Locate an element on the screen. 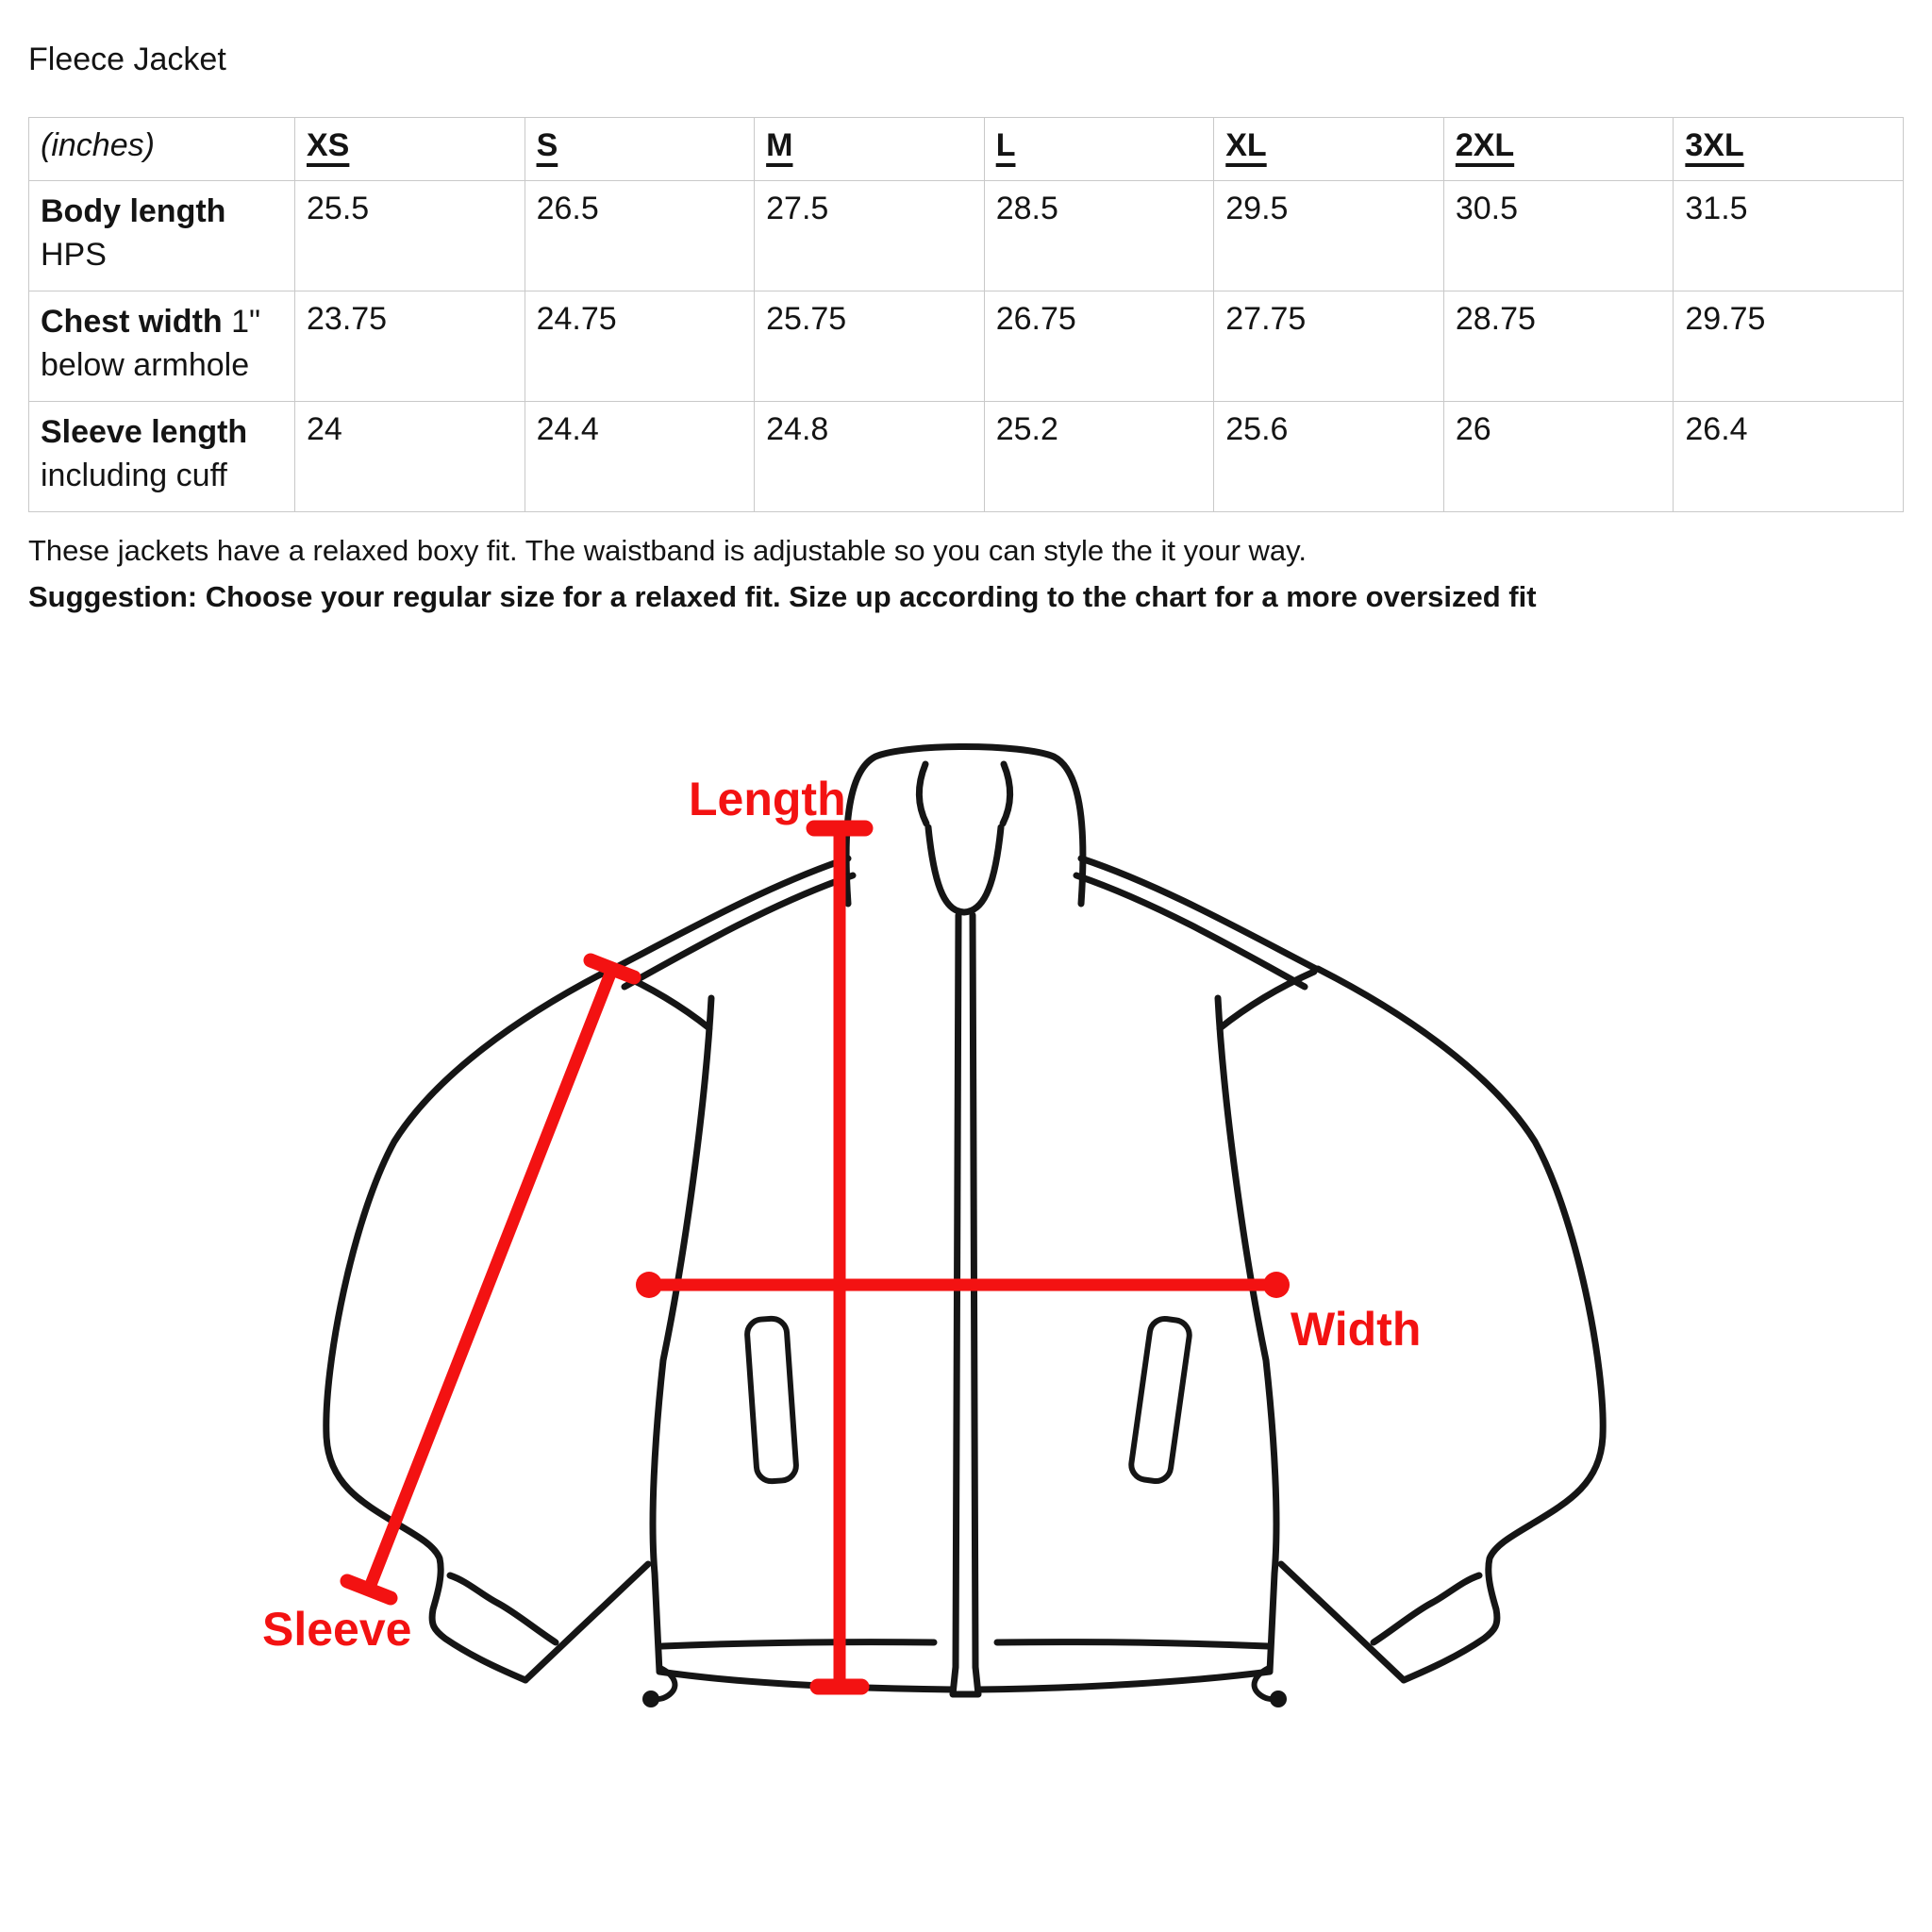 This screenshot has height=1932, width=1932. sleeve-measure-cap-top is located at coordinates (612, 969).